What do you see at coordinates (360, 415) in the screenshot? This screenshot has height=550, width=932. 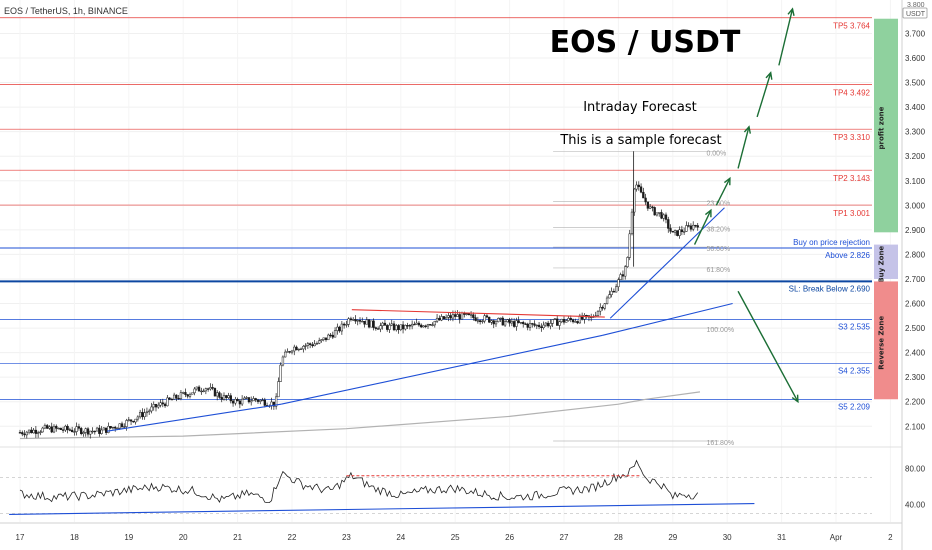 I see `ma-line` at bounding box center [360, 415].